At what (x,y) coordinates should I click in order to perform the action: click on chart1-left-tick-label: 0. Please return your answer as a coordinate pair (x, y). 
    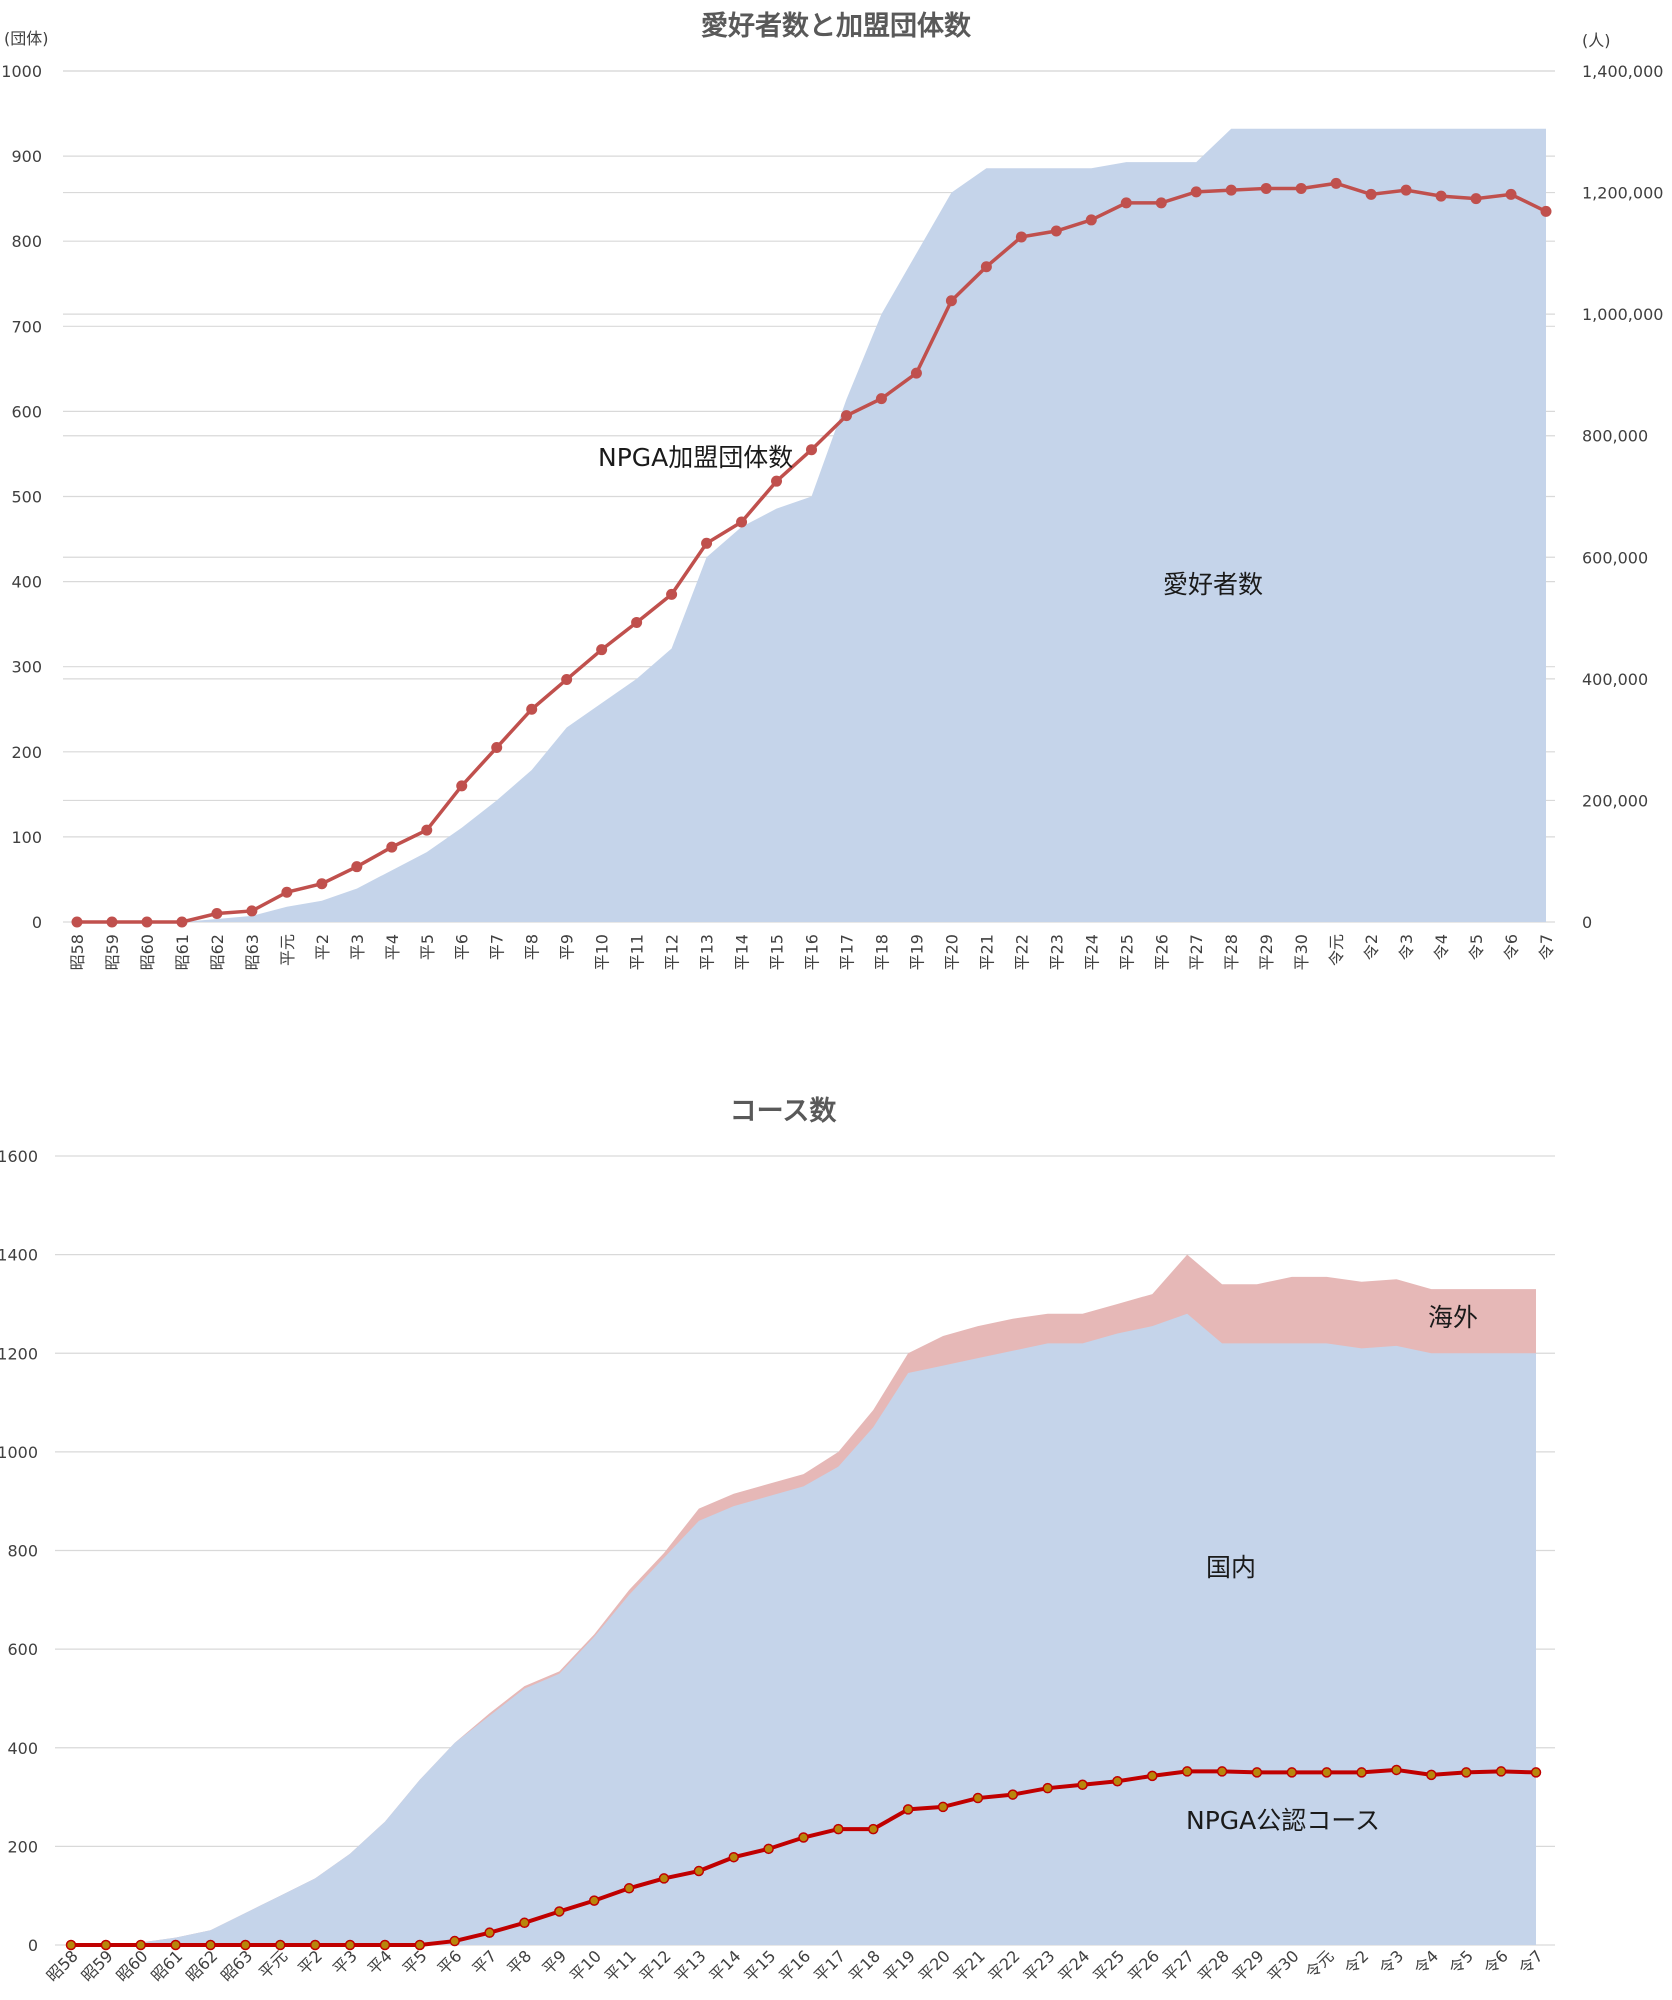
    Looking at the image, I should click on (37, 922).